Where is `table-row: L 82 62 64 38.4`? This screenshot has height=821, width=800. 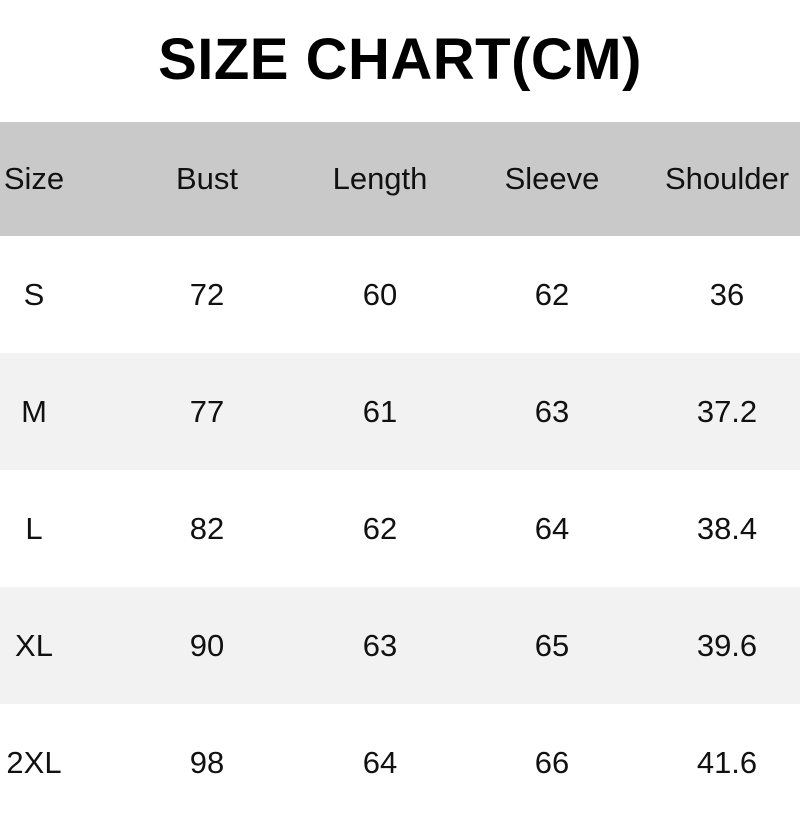 table-row: L 82 62 64 38.4 is located at coordinates (400, 528).